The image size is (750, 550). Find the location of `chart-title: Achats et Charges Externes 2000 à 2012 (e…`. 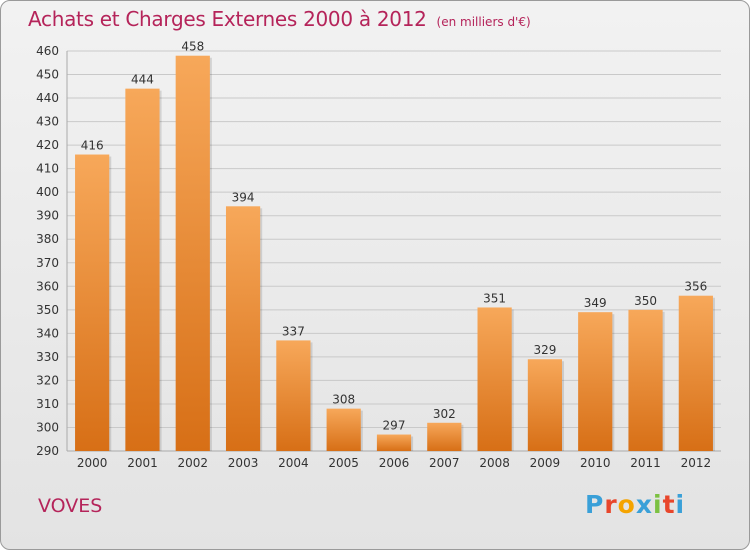

chart-title: Achats et Charges Externes 2000 à 2012 (e… is located at coordinates (279, 19).